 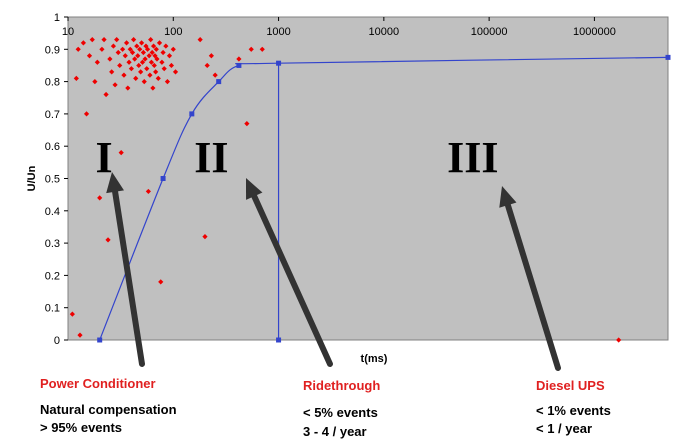 What do you see at coordinates (52, 83) in the screenshot?
I see `y-tick-label: 0.8` at bounding box center [52, 83].